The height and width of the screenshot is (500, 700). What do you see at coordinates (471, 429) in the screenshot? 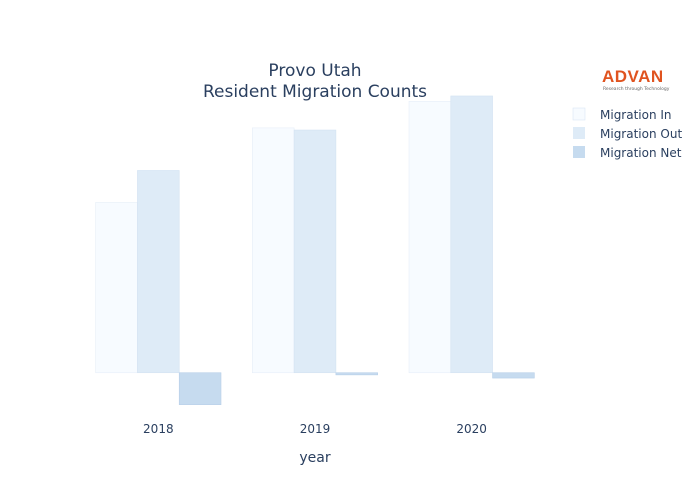
I see `x-tick-label-2020: 2020` at bounding box center [471, 429].